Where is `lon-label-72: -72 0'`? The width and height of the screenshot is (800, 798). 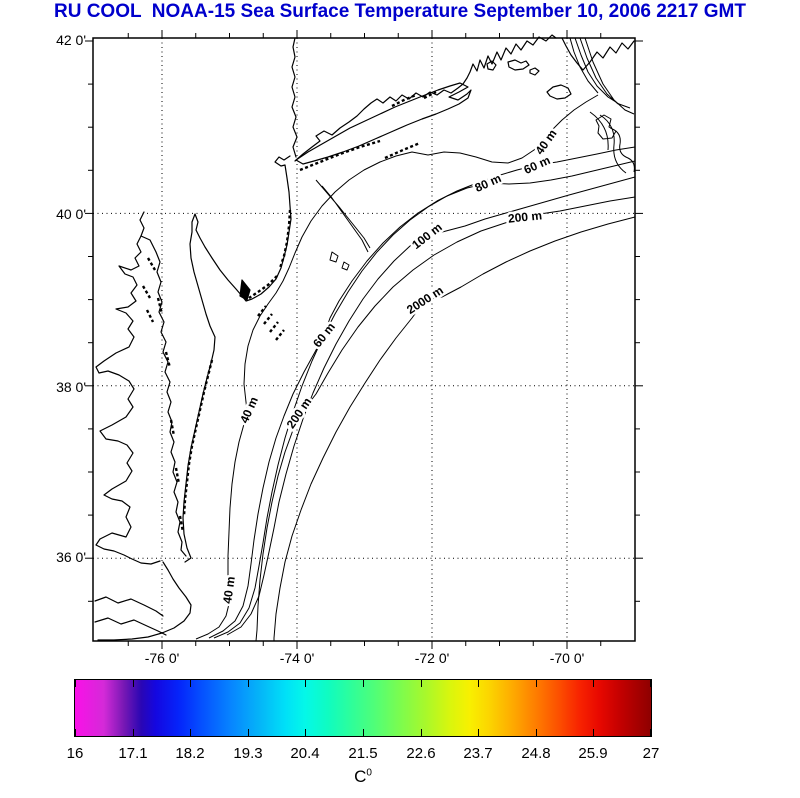 lon-label-72: -72 0' is located at coordinates (432, 658).